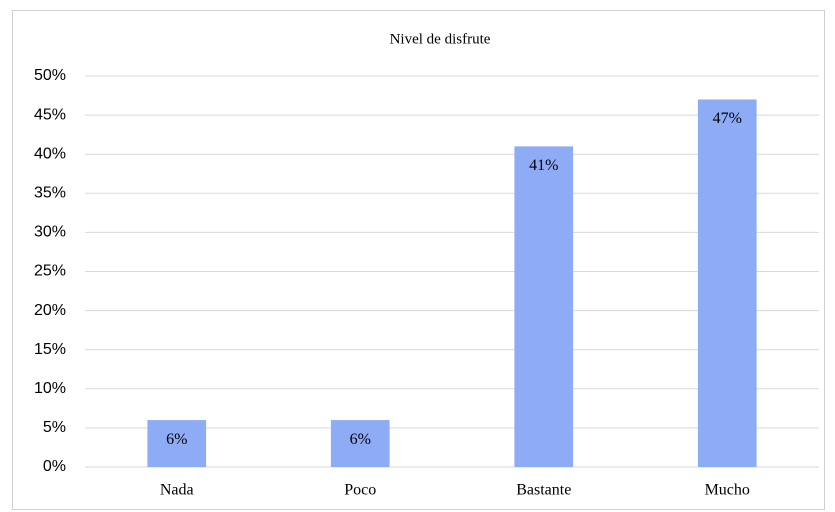 The height and width of the screenshot is (512, 835). Describe the element at coordinates (440, 39) in the screenshot. I see `chart-title: Nivel de disfrute` at that location.